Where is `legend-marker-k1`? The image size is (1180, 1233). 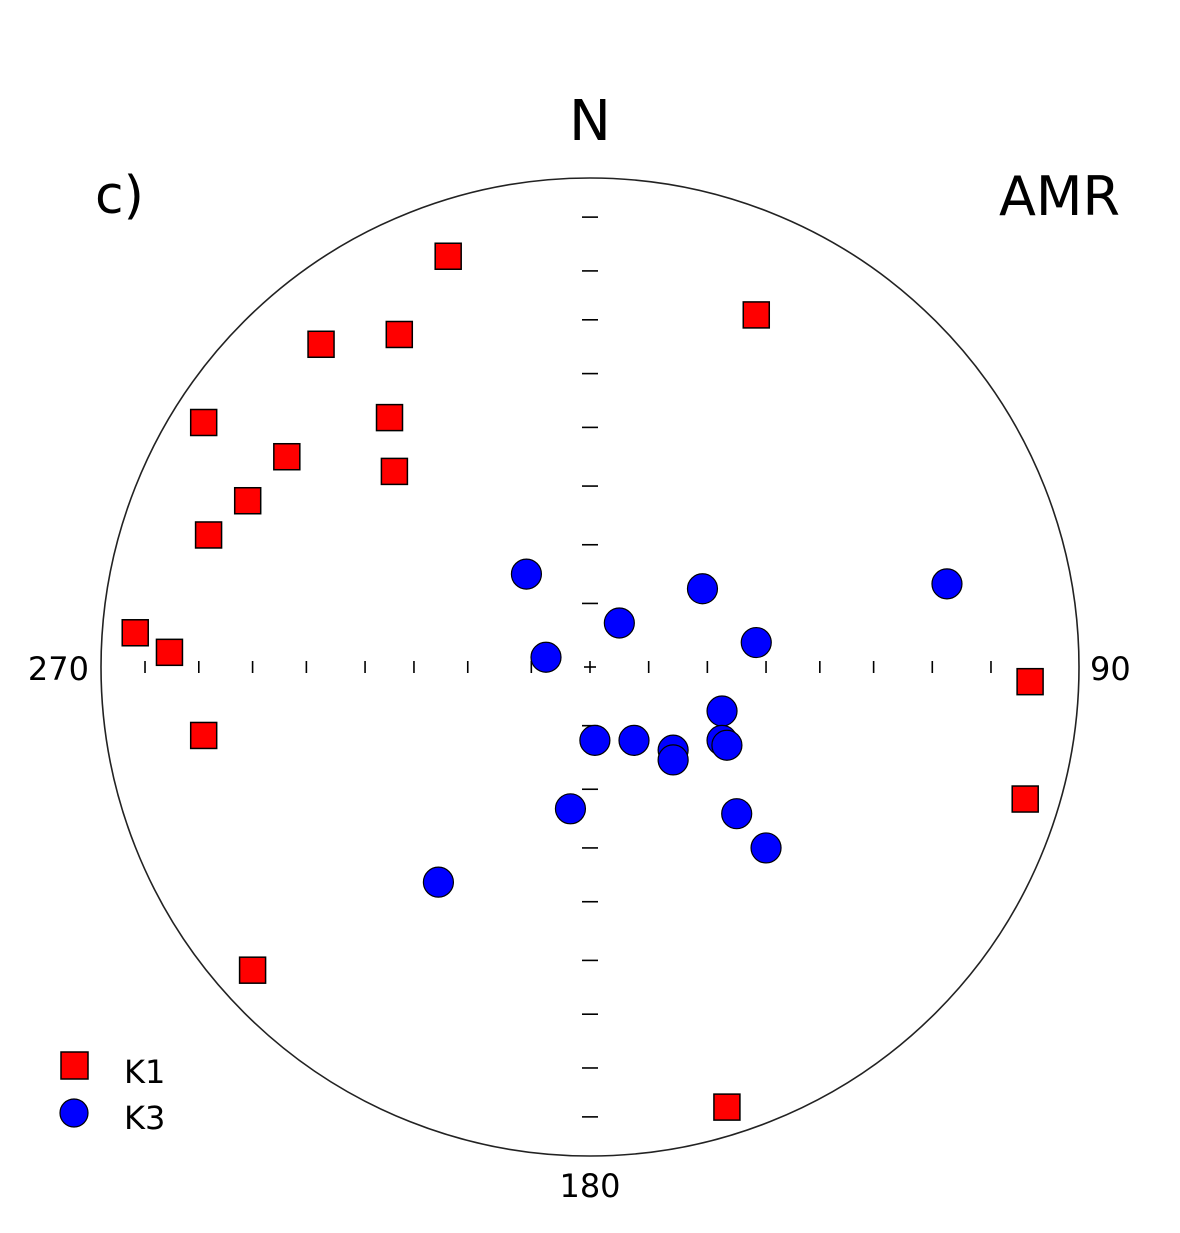 legend-marker-k1 is located at coordinates (74, 1065).